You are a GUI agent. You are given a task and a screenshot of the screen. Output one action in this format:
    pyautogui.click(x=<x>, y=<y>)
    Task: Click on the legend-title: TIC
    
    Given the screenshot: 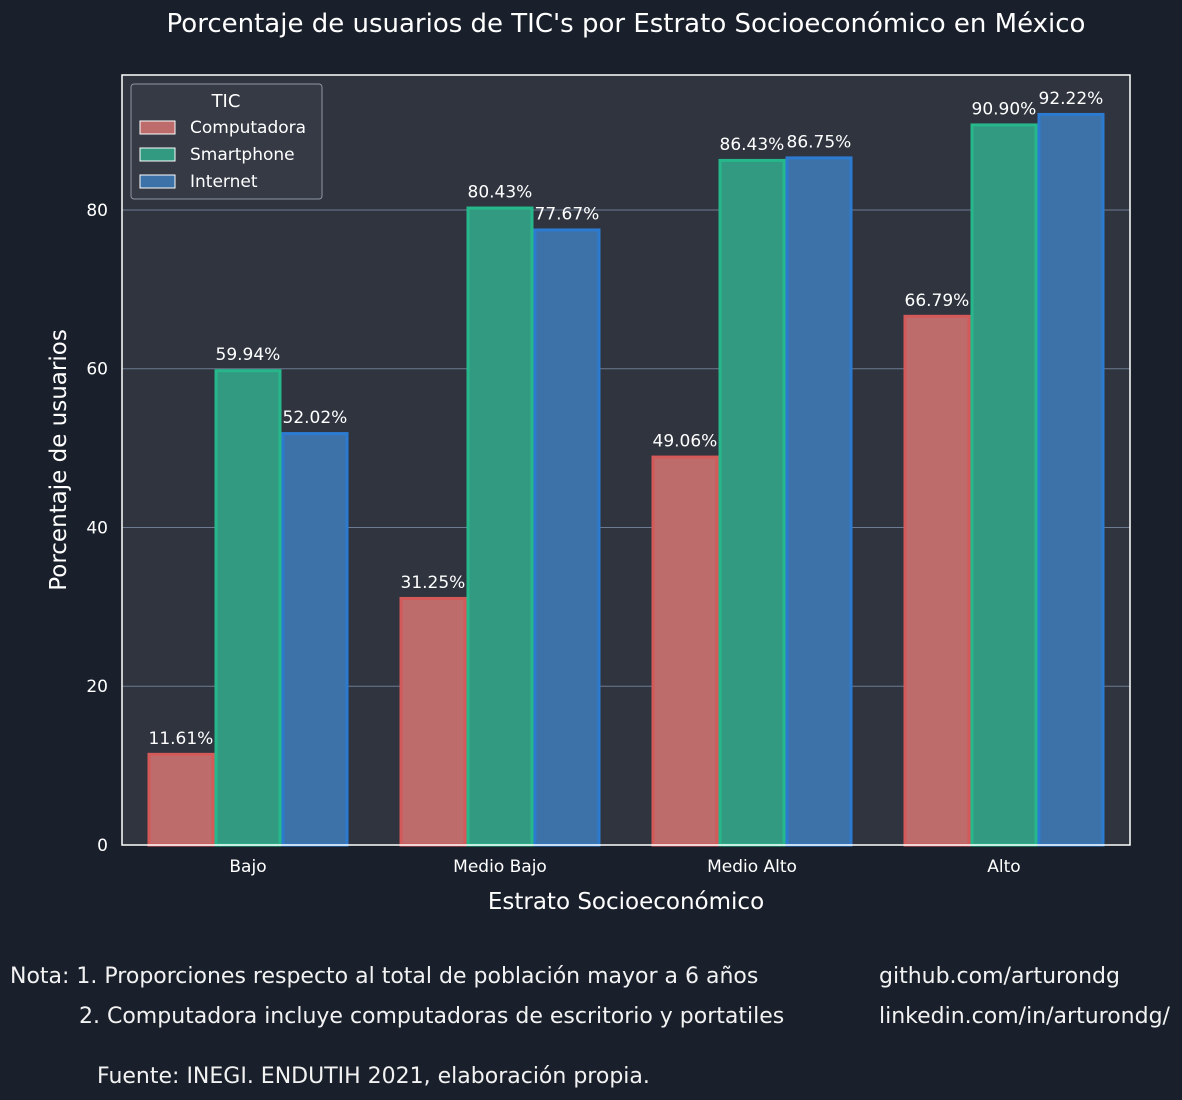 What is the action you would take?
    pyautogui.click(x=226, y=101)
    